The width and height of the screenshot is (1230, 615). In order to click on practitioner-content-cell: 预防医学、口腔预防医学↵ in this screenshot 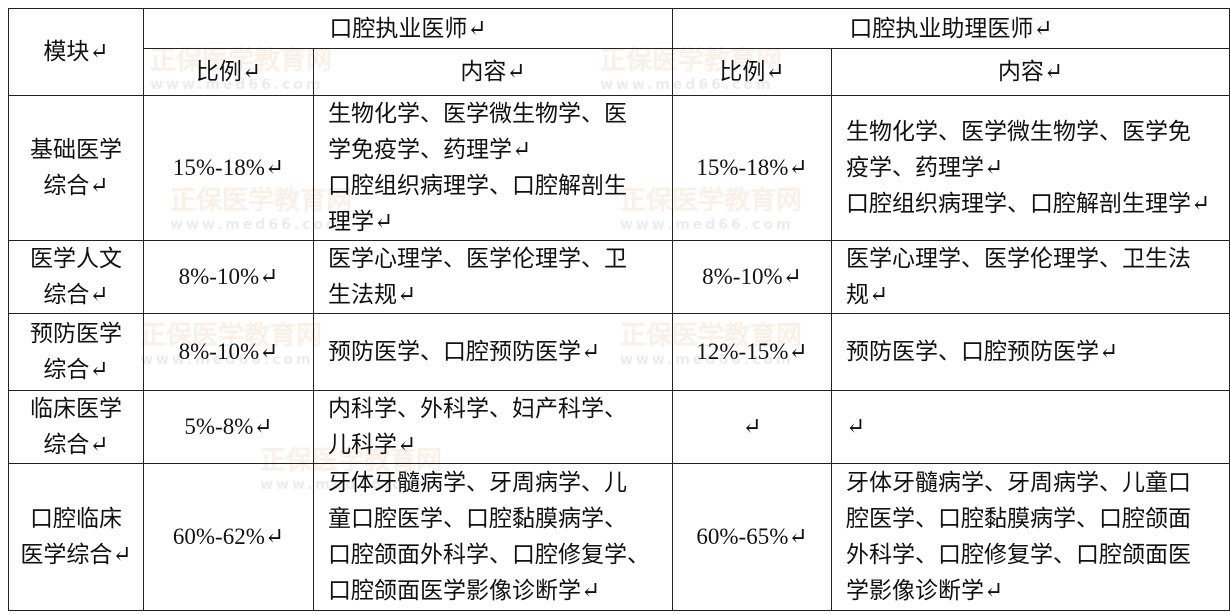, I will do `click(493, 352)`.